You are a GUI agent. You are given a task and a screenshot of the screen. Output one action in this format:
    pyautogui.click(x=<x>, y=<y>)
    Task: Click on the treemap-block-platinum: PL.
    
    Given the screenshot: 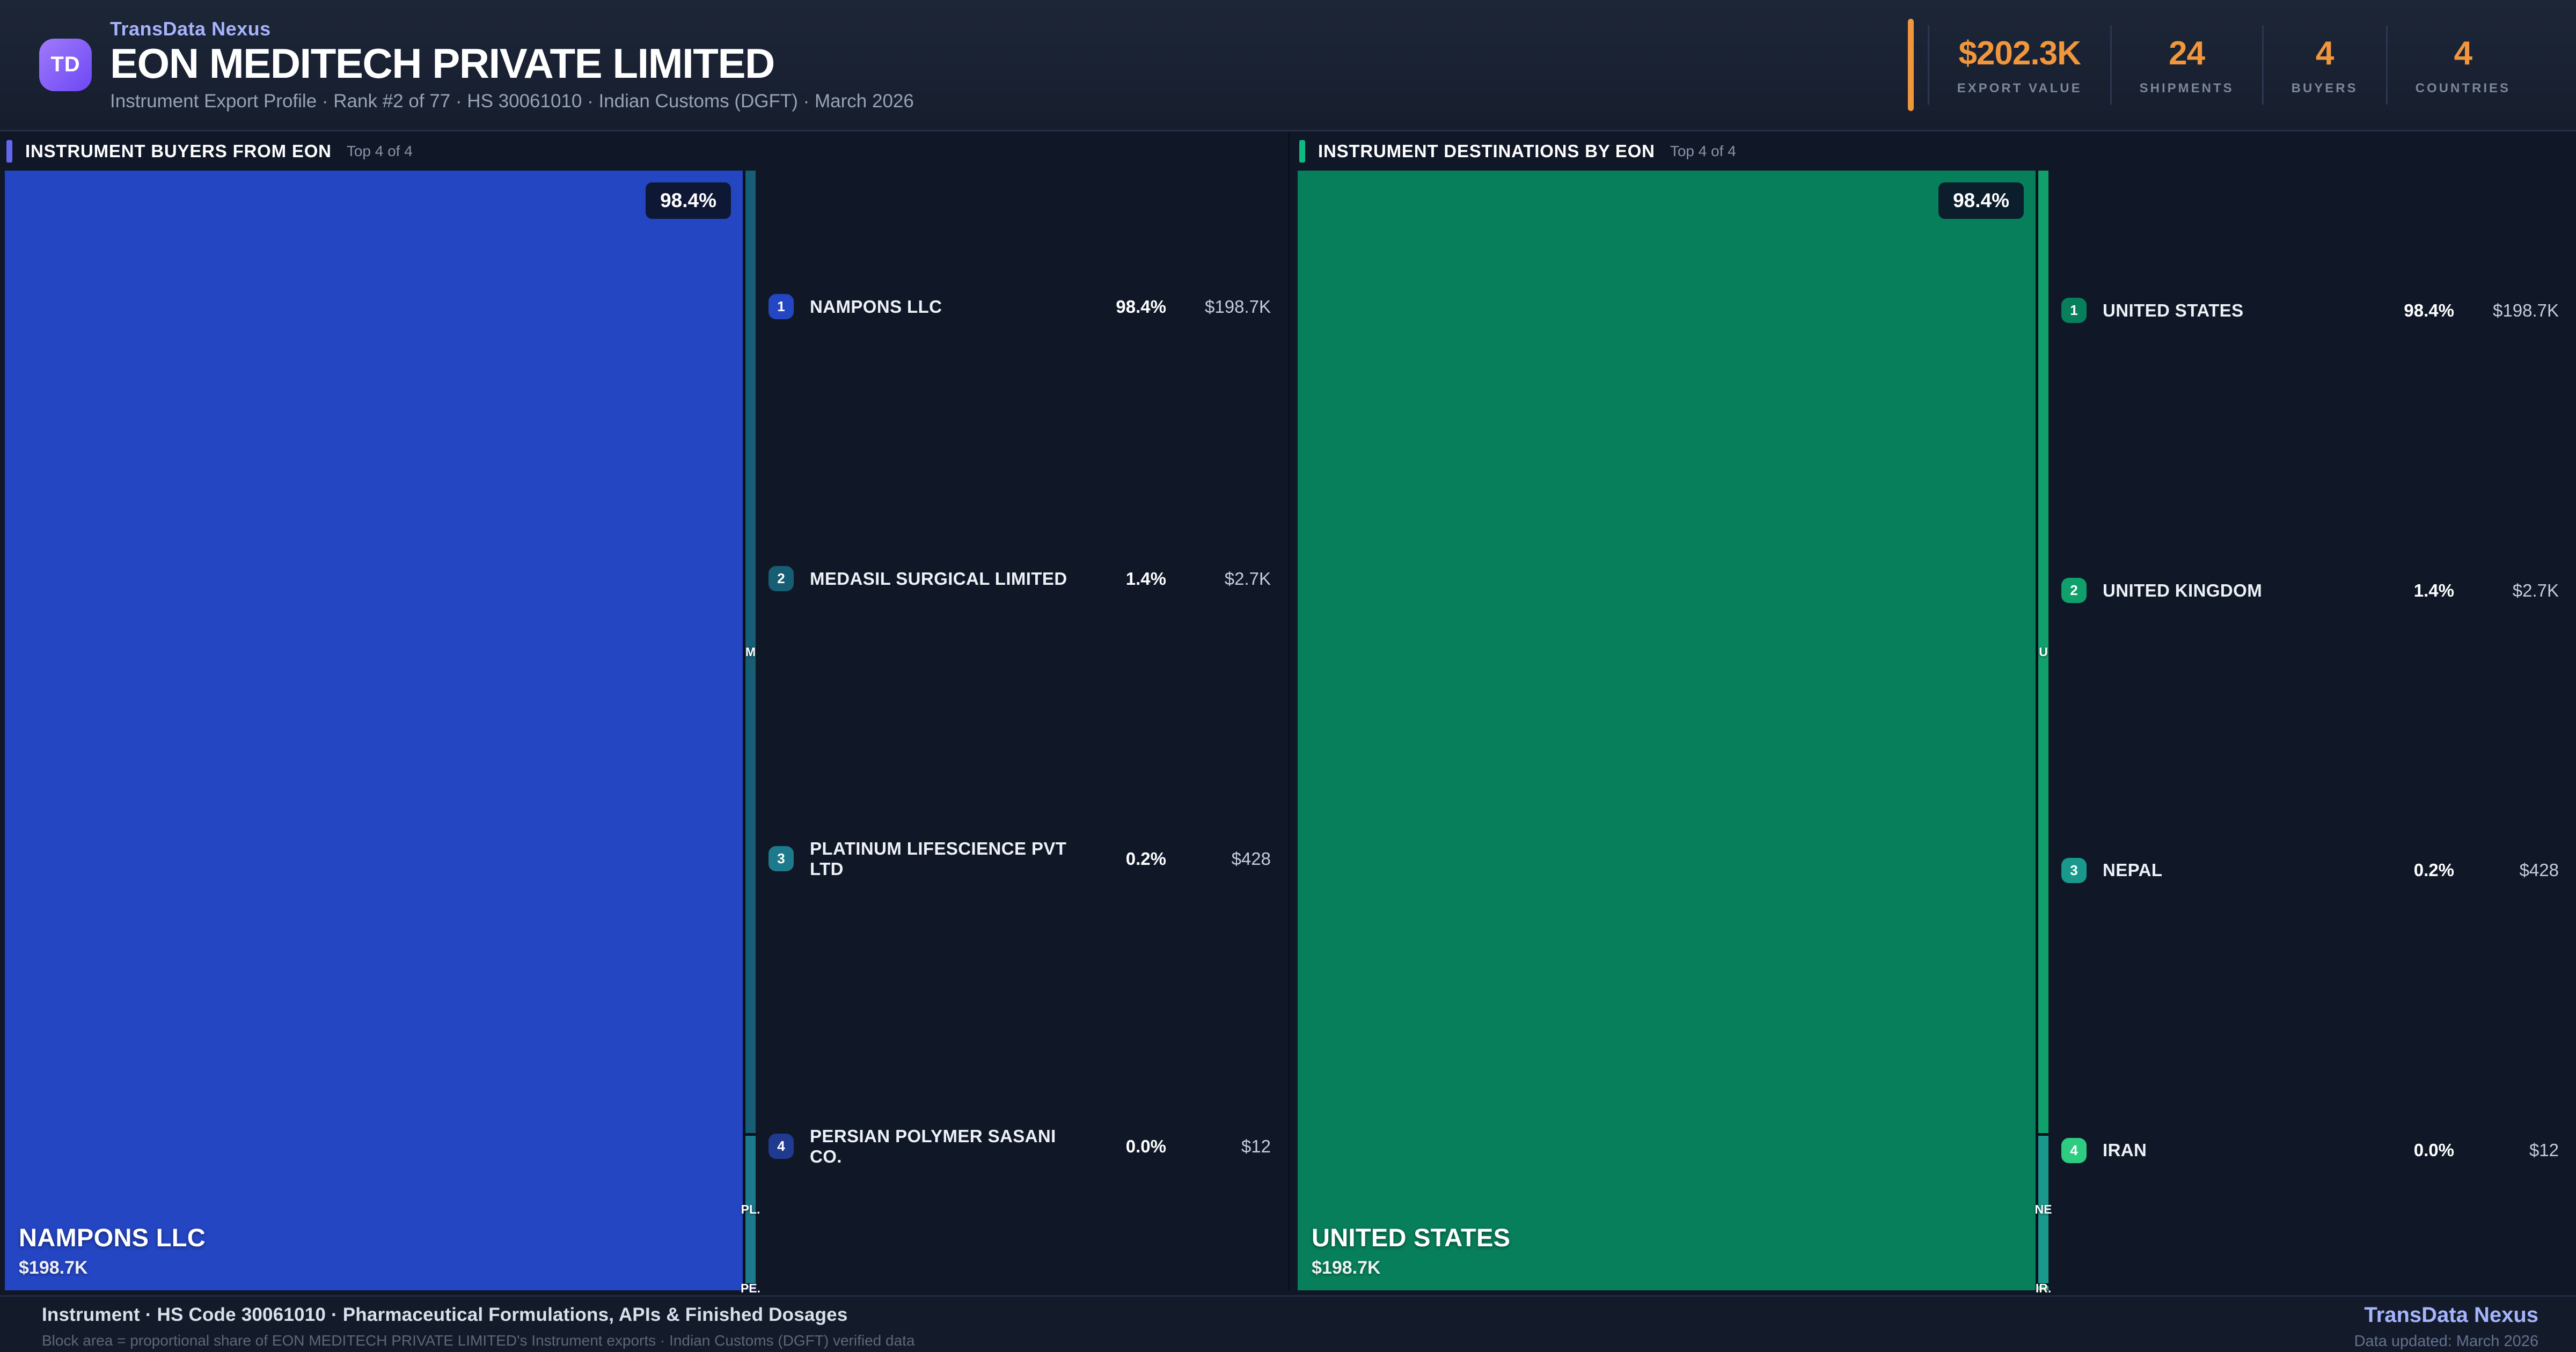 What is the action you would take?
    pyautogui.click(x=750, y=1209)
    